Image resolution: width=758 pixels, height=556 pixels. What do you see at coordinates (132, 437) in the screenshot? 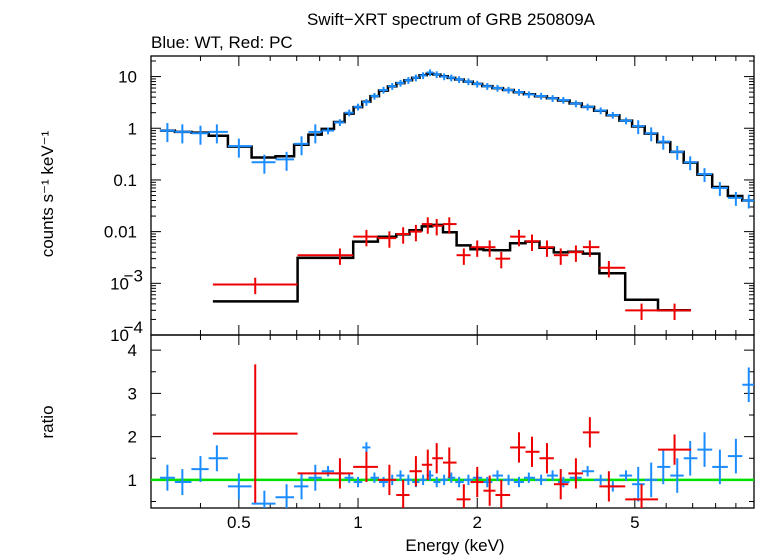
I see `y-tick-label: 2` at bounding box center [132, 437].